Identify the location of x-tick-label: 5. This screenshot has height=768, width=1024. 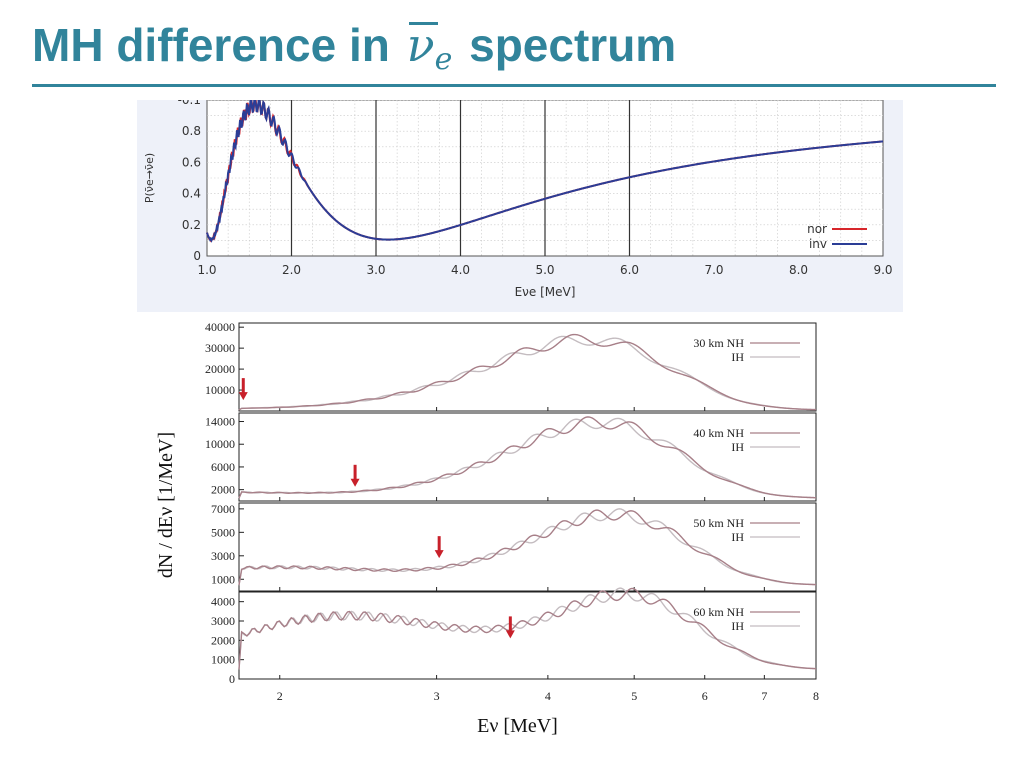
(634, 696).